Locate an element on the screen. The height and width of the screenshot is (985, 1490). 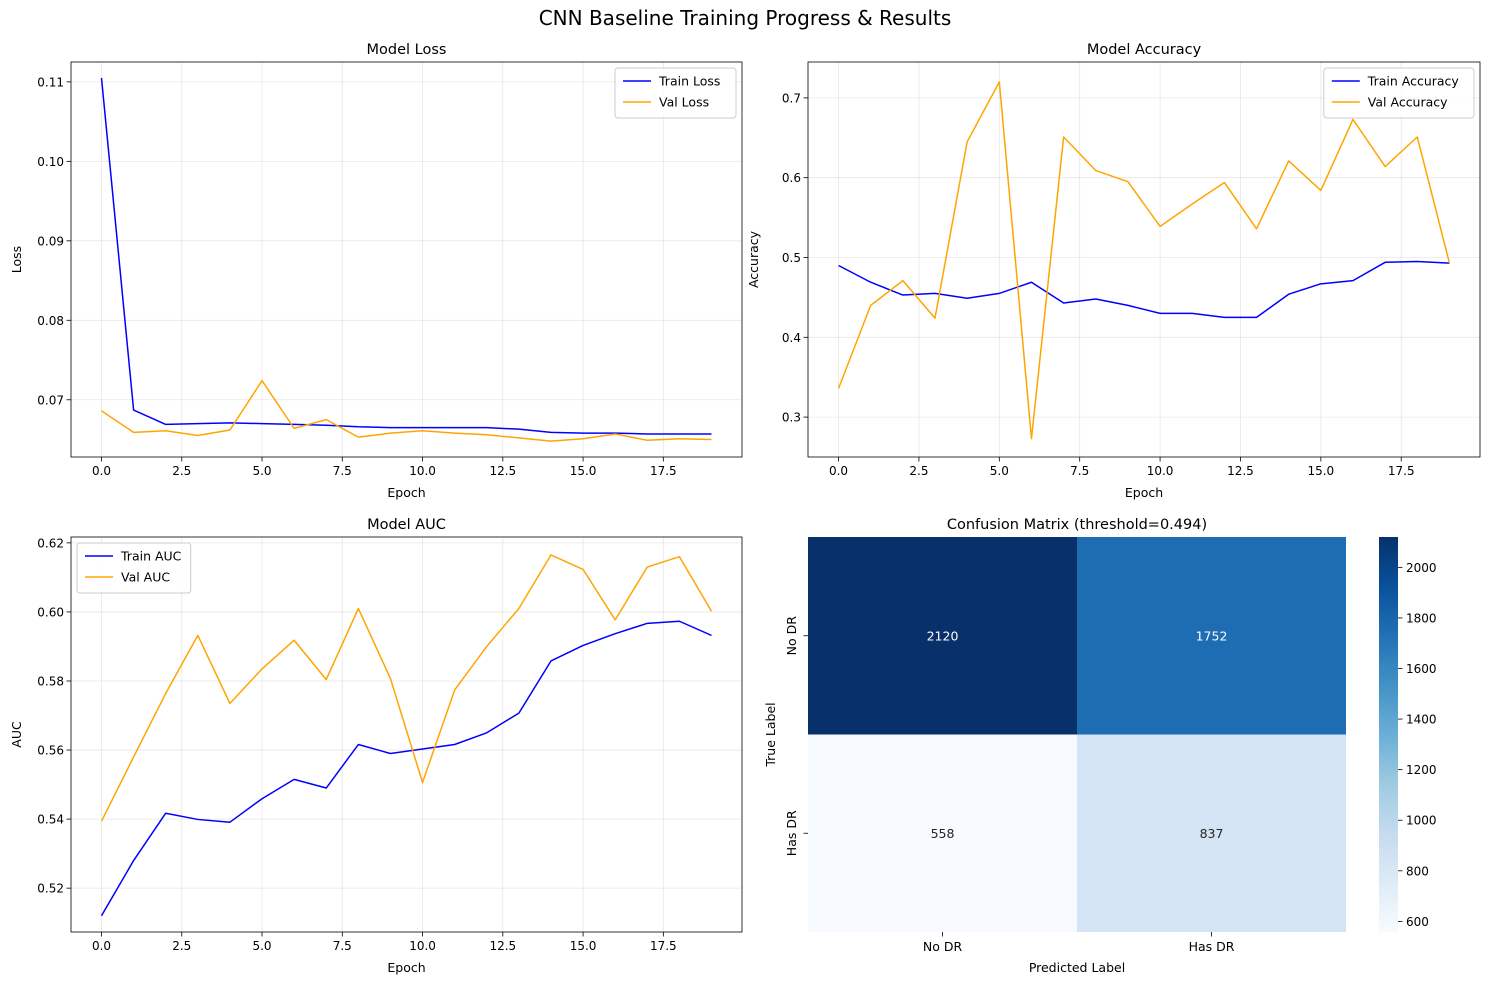
y-tick-label: Has DR is located at coordinates (791, 833).